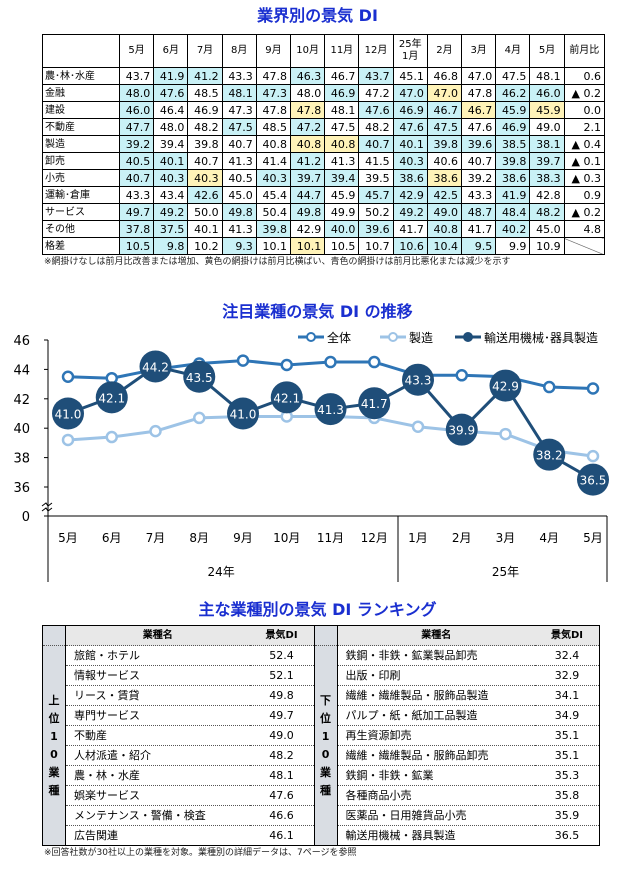  I want to click on di-cell: 41.3, so click(239, 229).